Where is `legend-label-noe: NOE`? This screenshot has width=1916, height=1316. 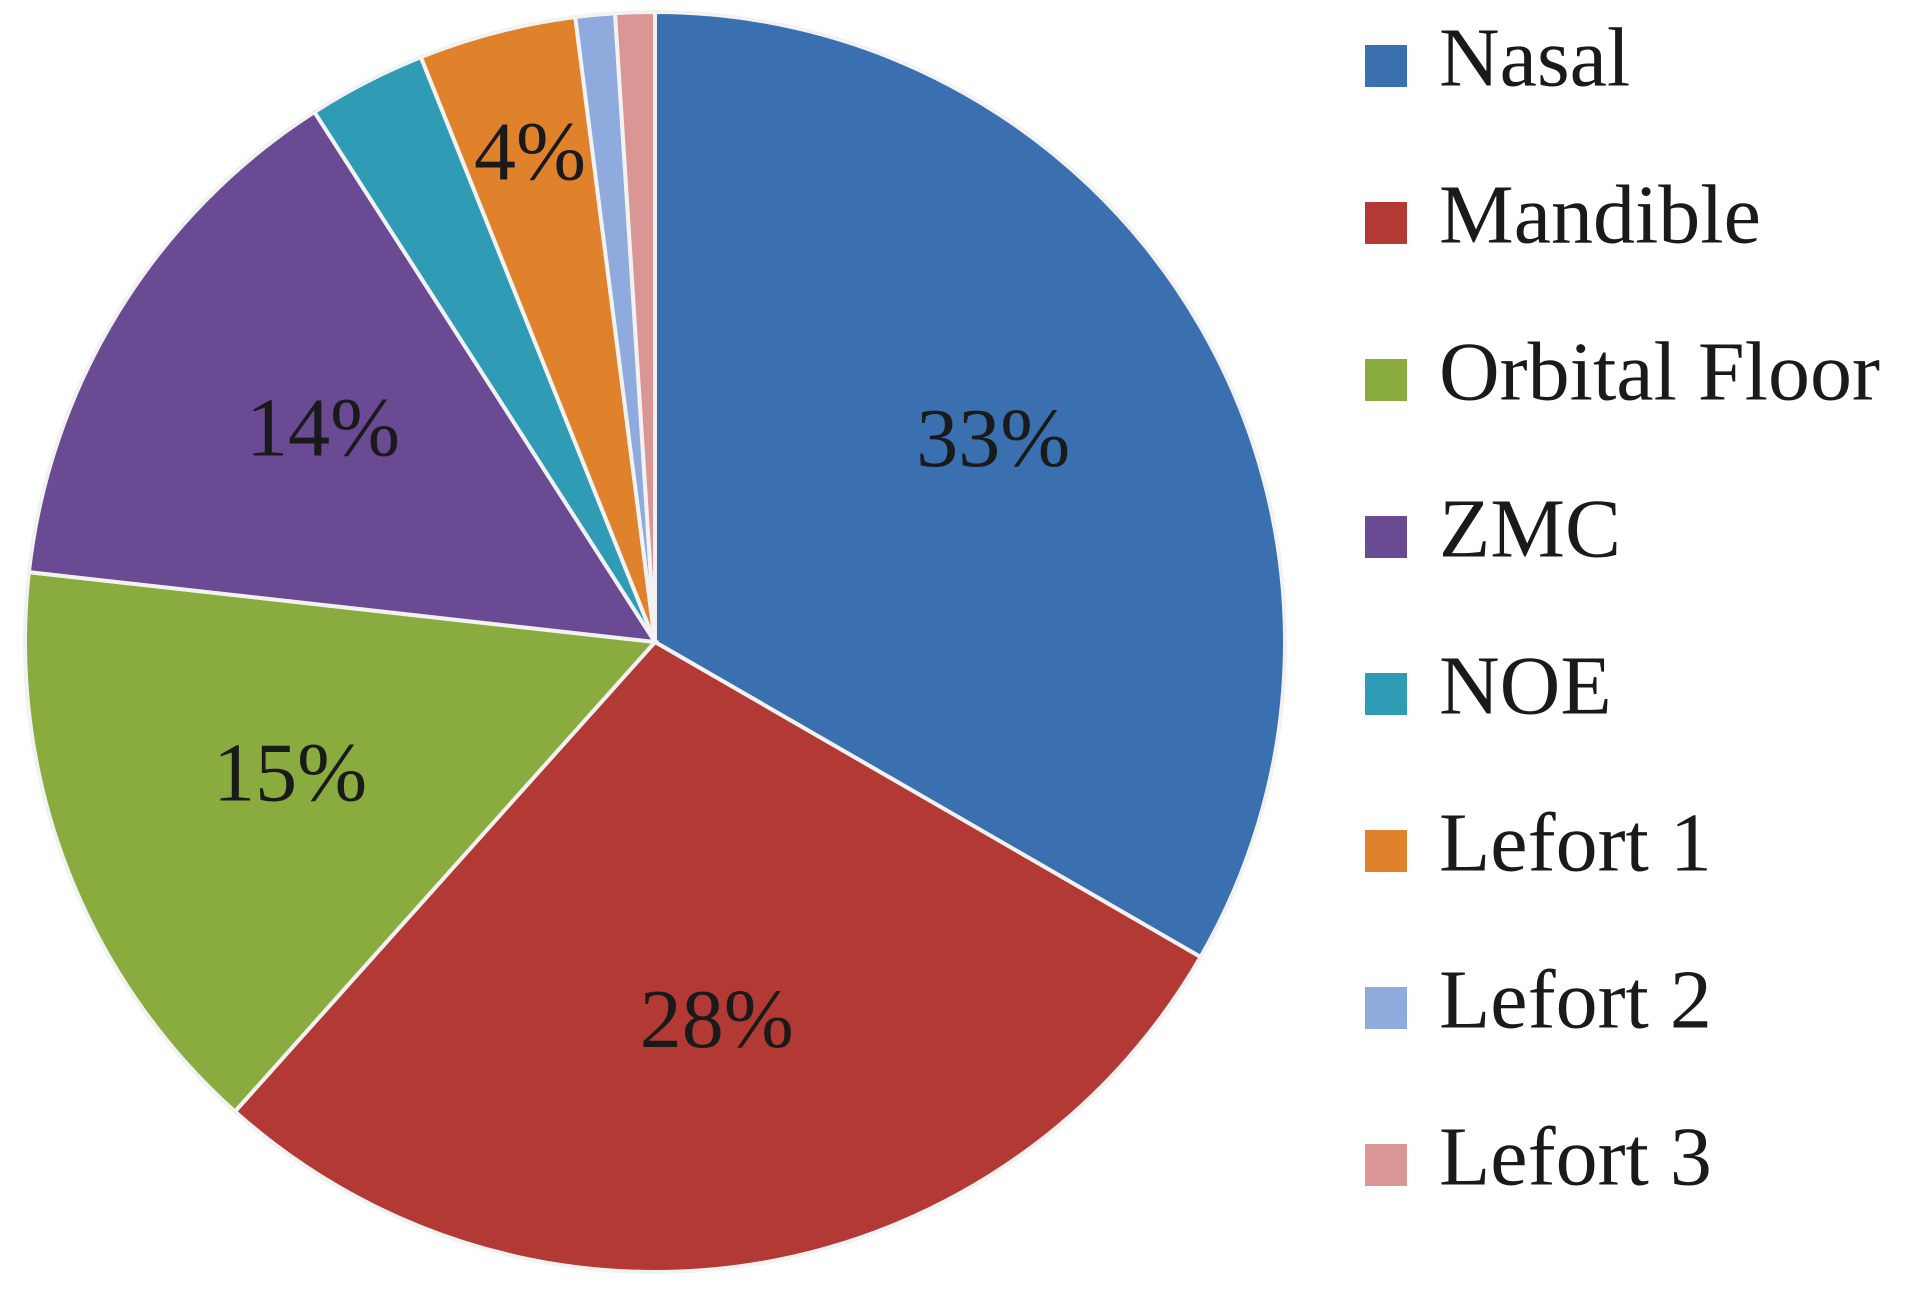 legend-label-noe: NOE is located at coordinates (1525, 685).